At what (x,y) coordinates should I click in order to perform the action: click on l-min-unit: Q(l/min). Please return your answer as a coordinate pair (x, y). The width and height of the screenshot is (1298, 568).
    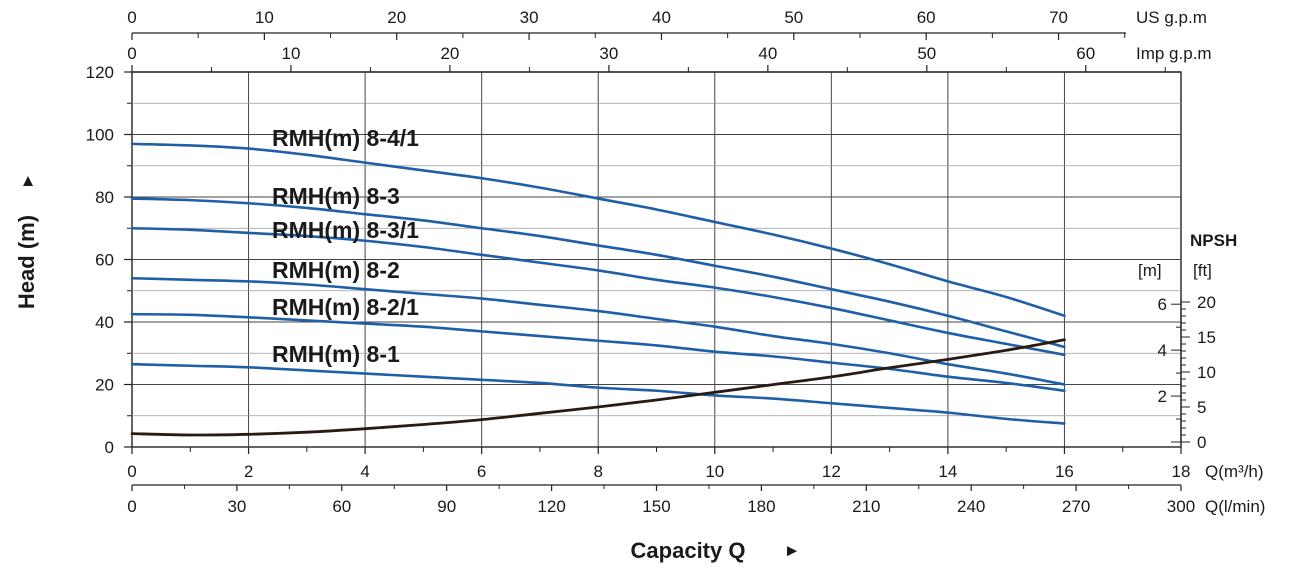
    Looking at the image, I should click on (1235, 506).